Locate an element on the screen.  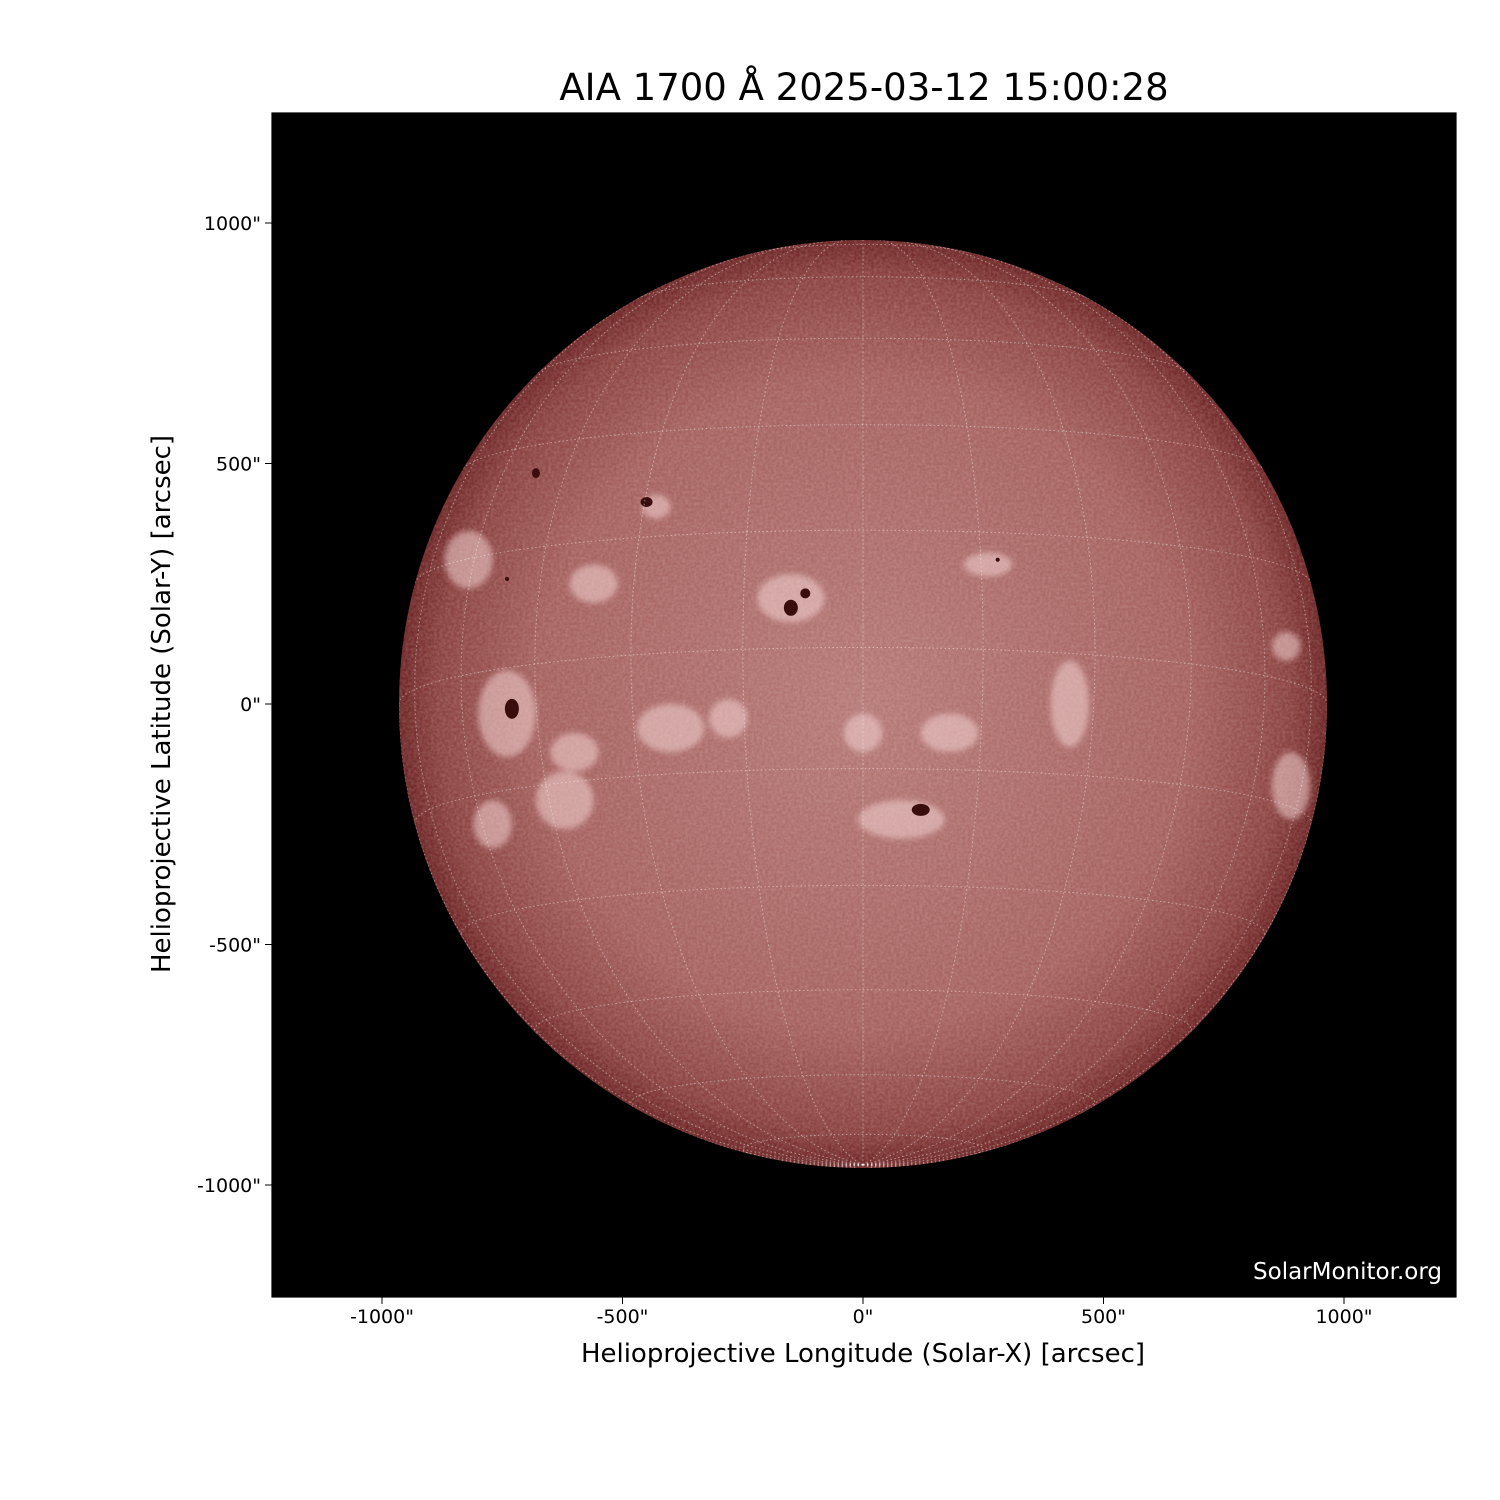
y-tick-label: 1000" is located at coordinates (232, 224).